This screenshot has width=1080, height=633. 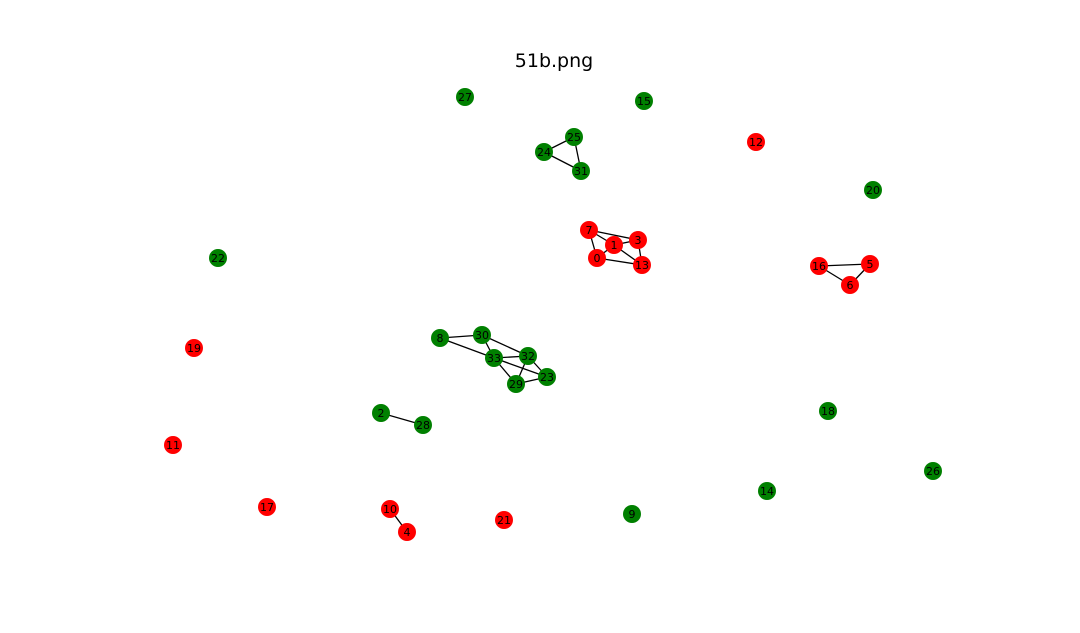 I want to click on node-6: 6, so click(x=850, y=285).